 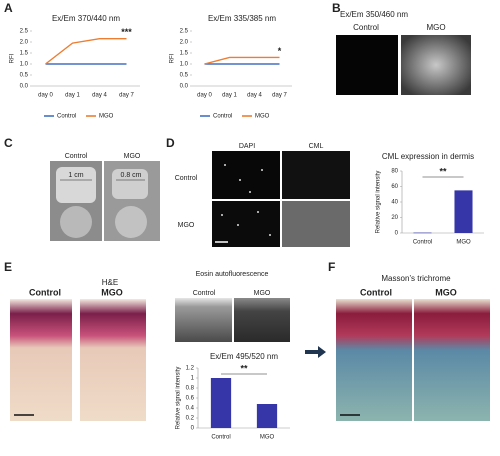 I want to click on column-label: DAPI, so click(x=247, y=146).